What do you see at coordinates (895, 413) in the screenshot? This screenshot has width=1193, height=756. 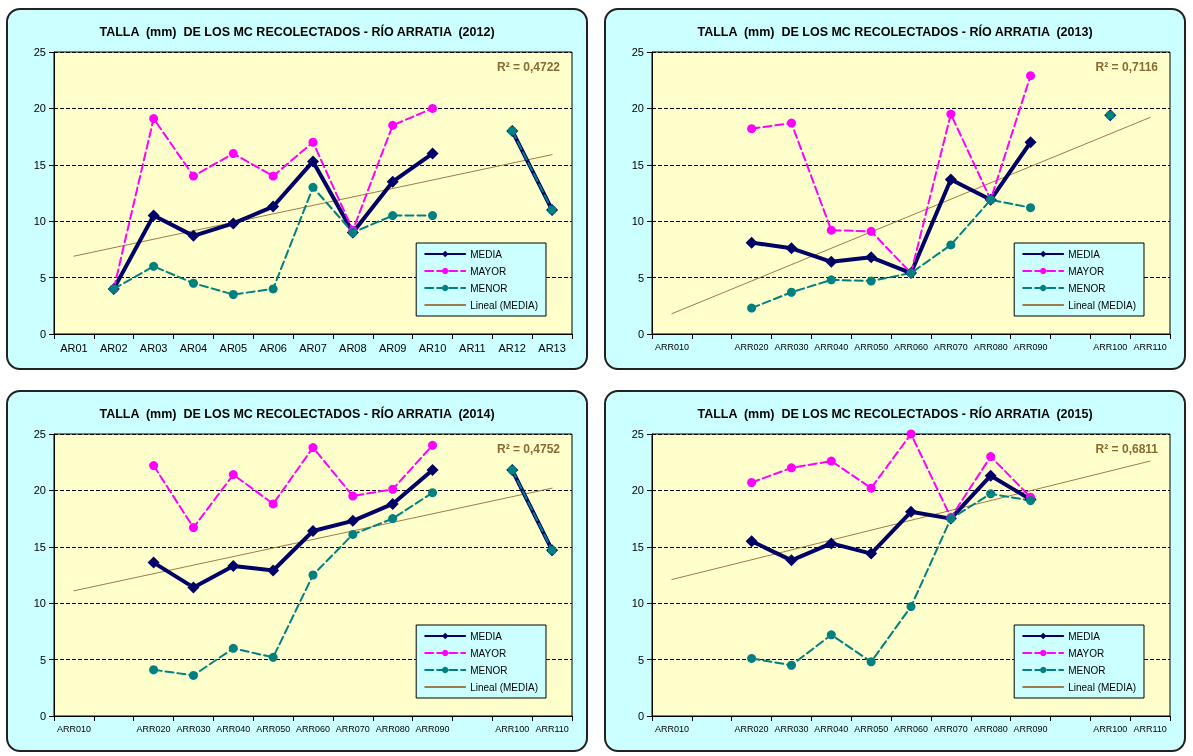 I see `chart-title: TALLA (mm) DE LOS MC RECOLECTADOS - RÍO ARRATIA (2015)` at bounding box center [895, 413].